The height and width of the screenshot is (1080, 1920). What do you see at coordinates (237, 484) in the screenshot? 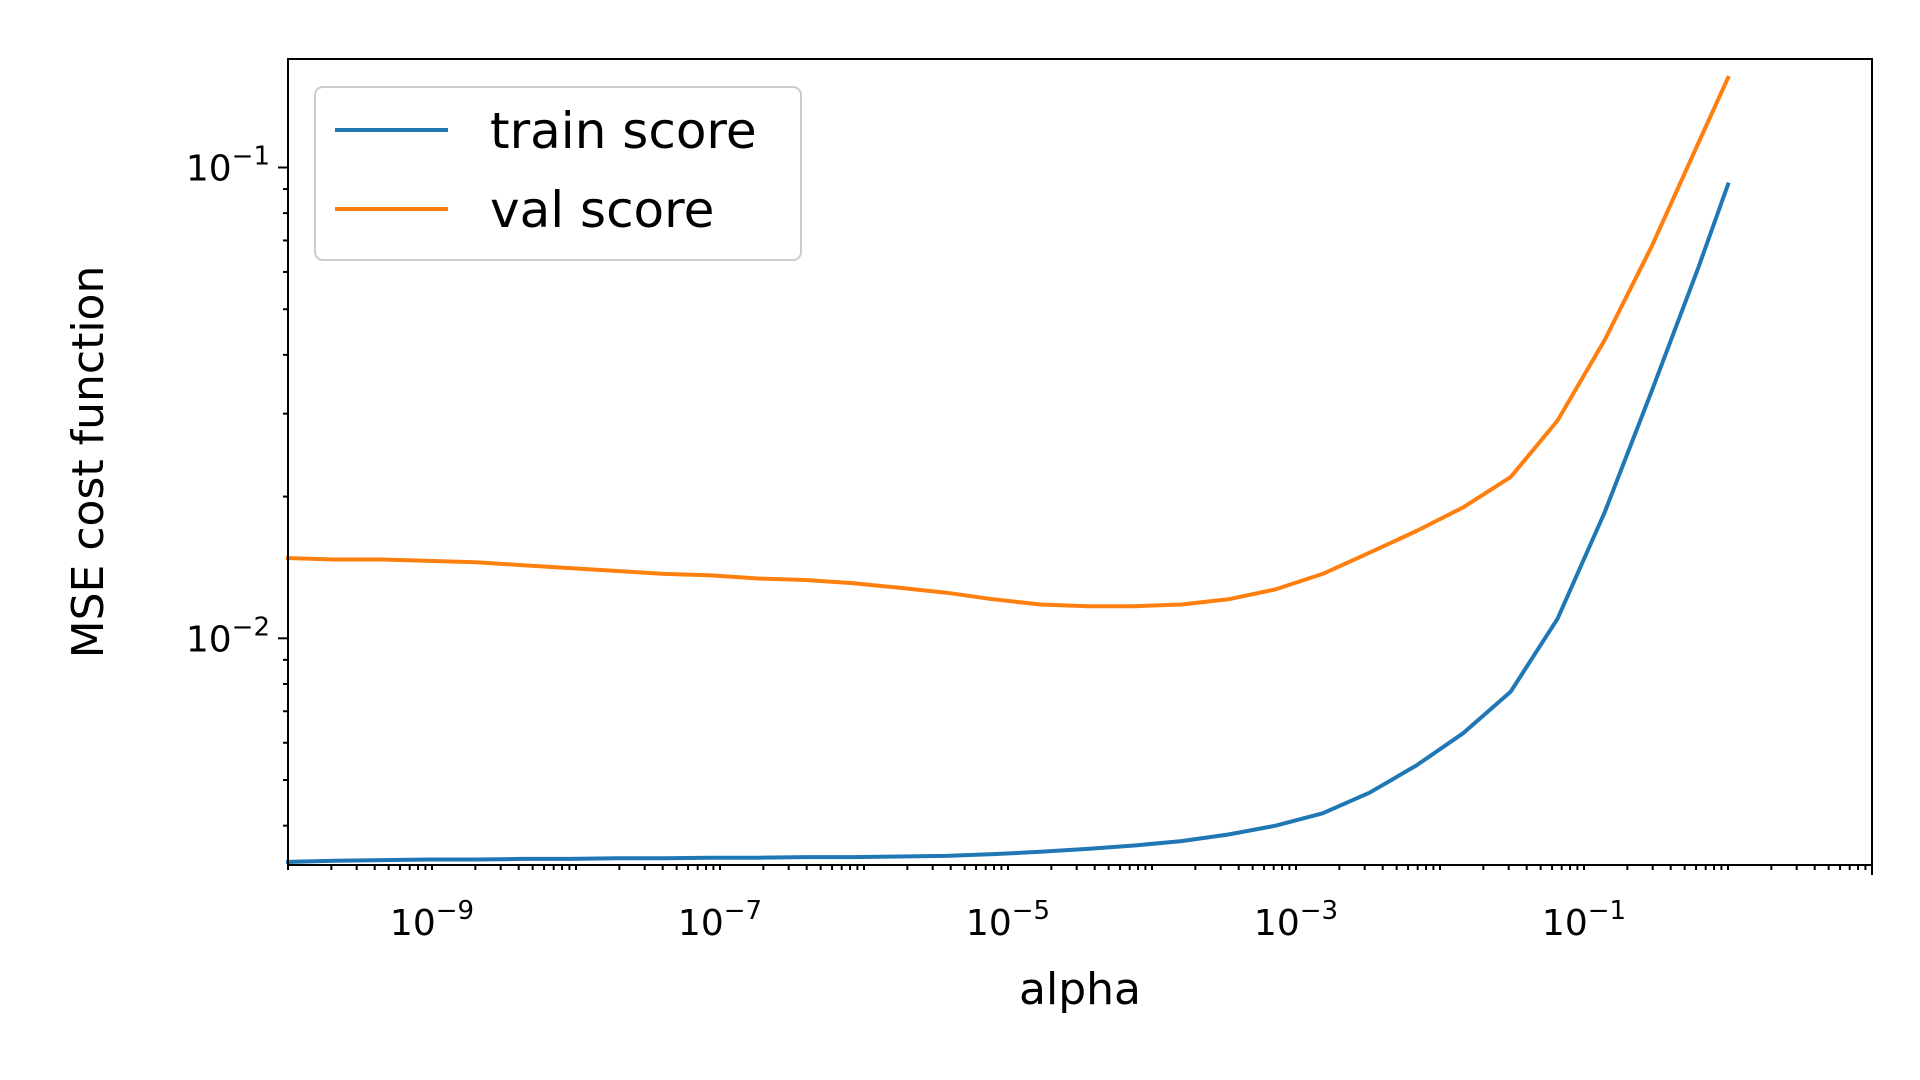
I see `y-axis-ticks: 10−210−1` at bounding box center [237, 484].